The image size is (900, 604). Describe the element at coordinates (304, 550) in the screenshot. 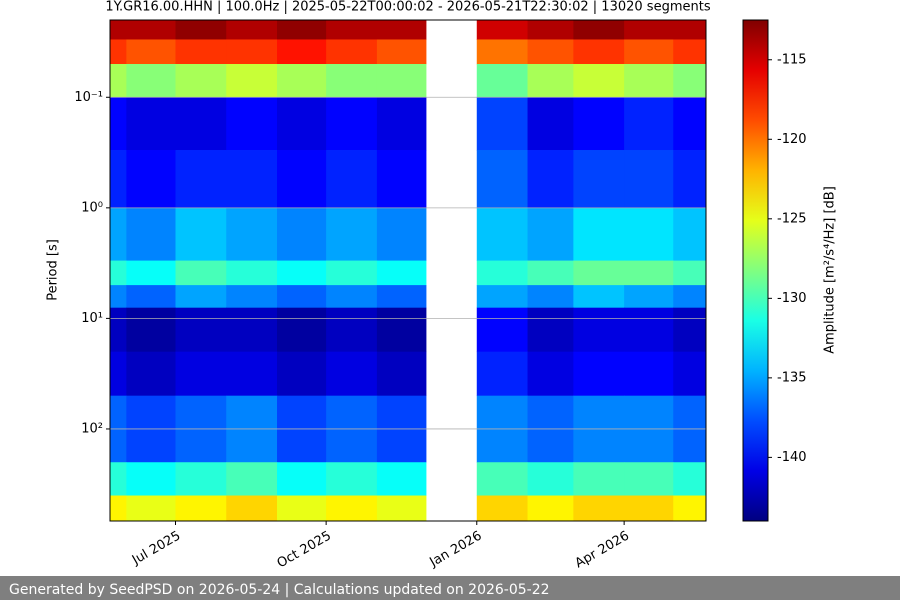

I see `x-tick-label: Oct 2025` at that location.